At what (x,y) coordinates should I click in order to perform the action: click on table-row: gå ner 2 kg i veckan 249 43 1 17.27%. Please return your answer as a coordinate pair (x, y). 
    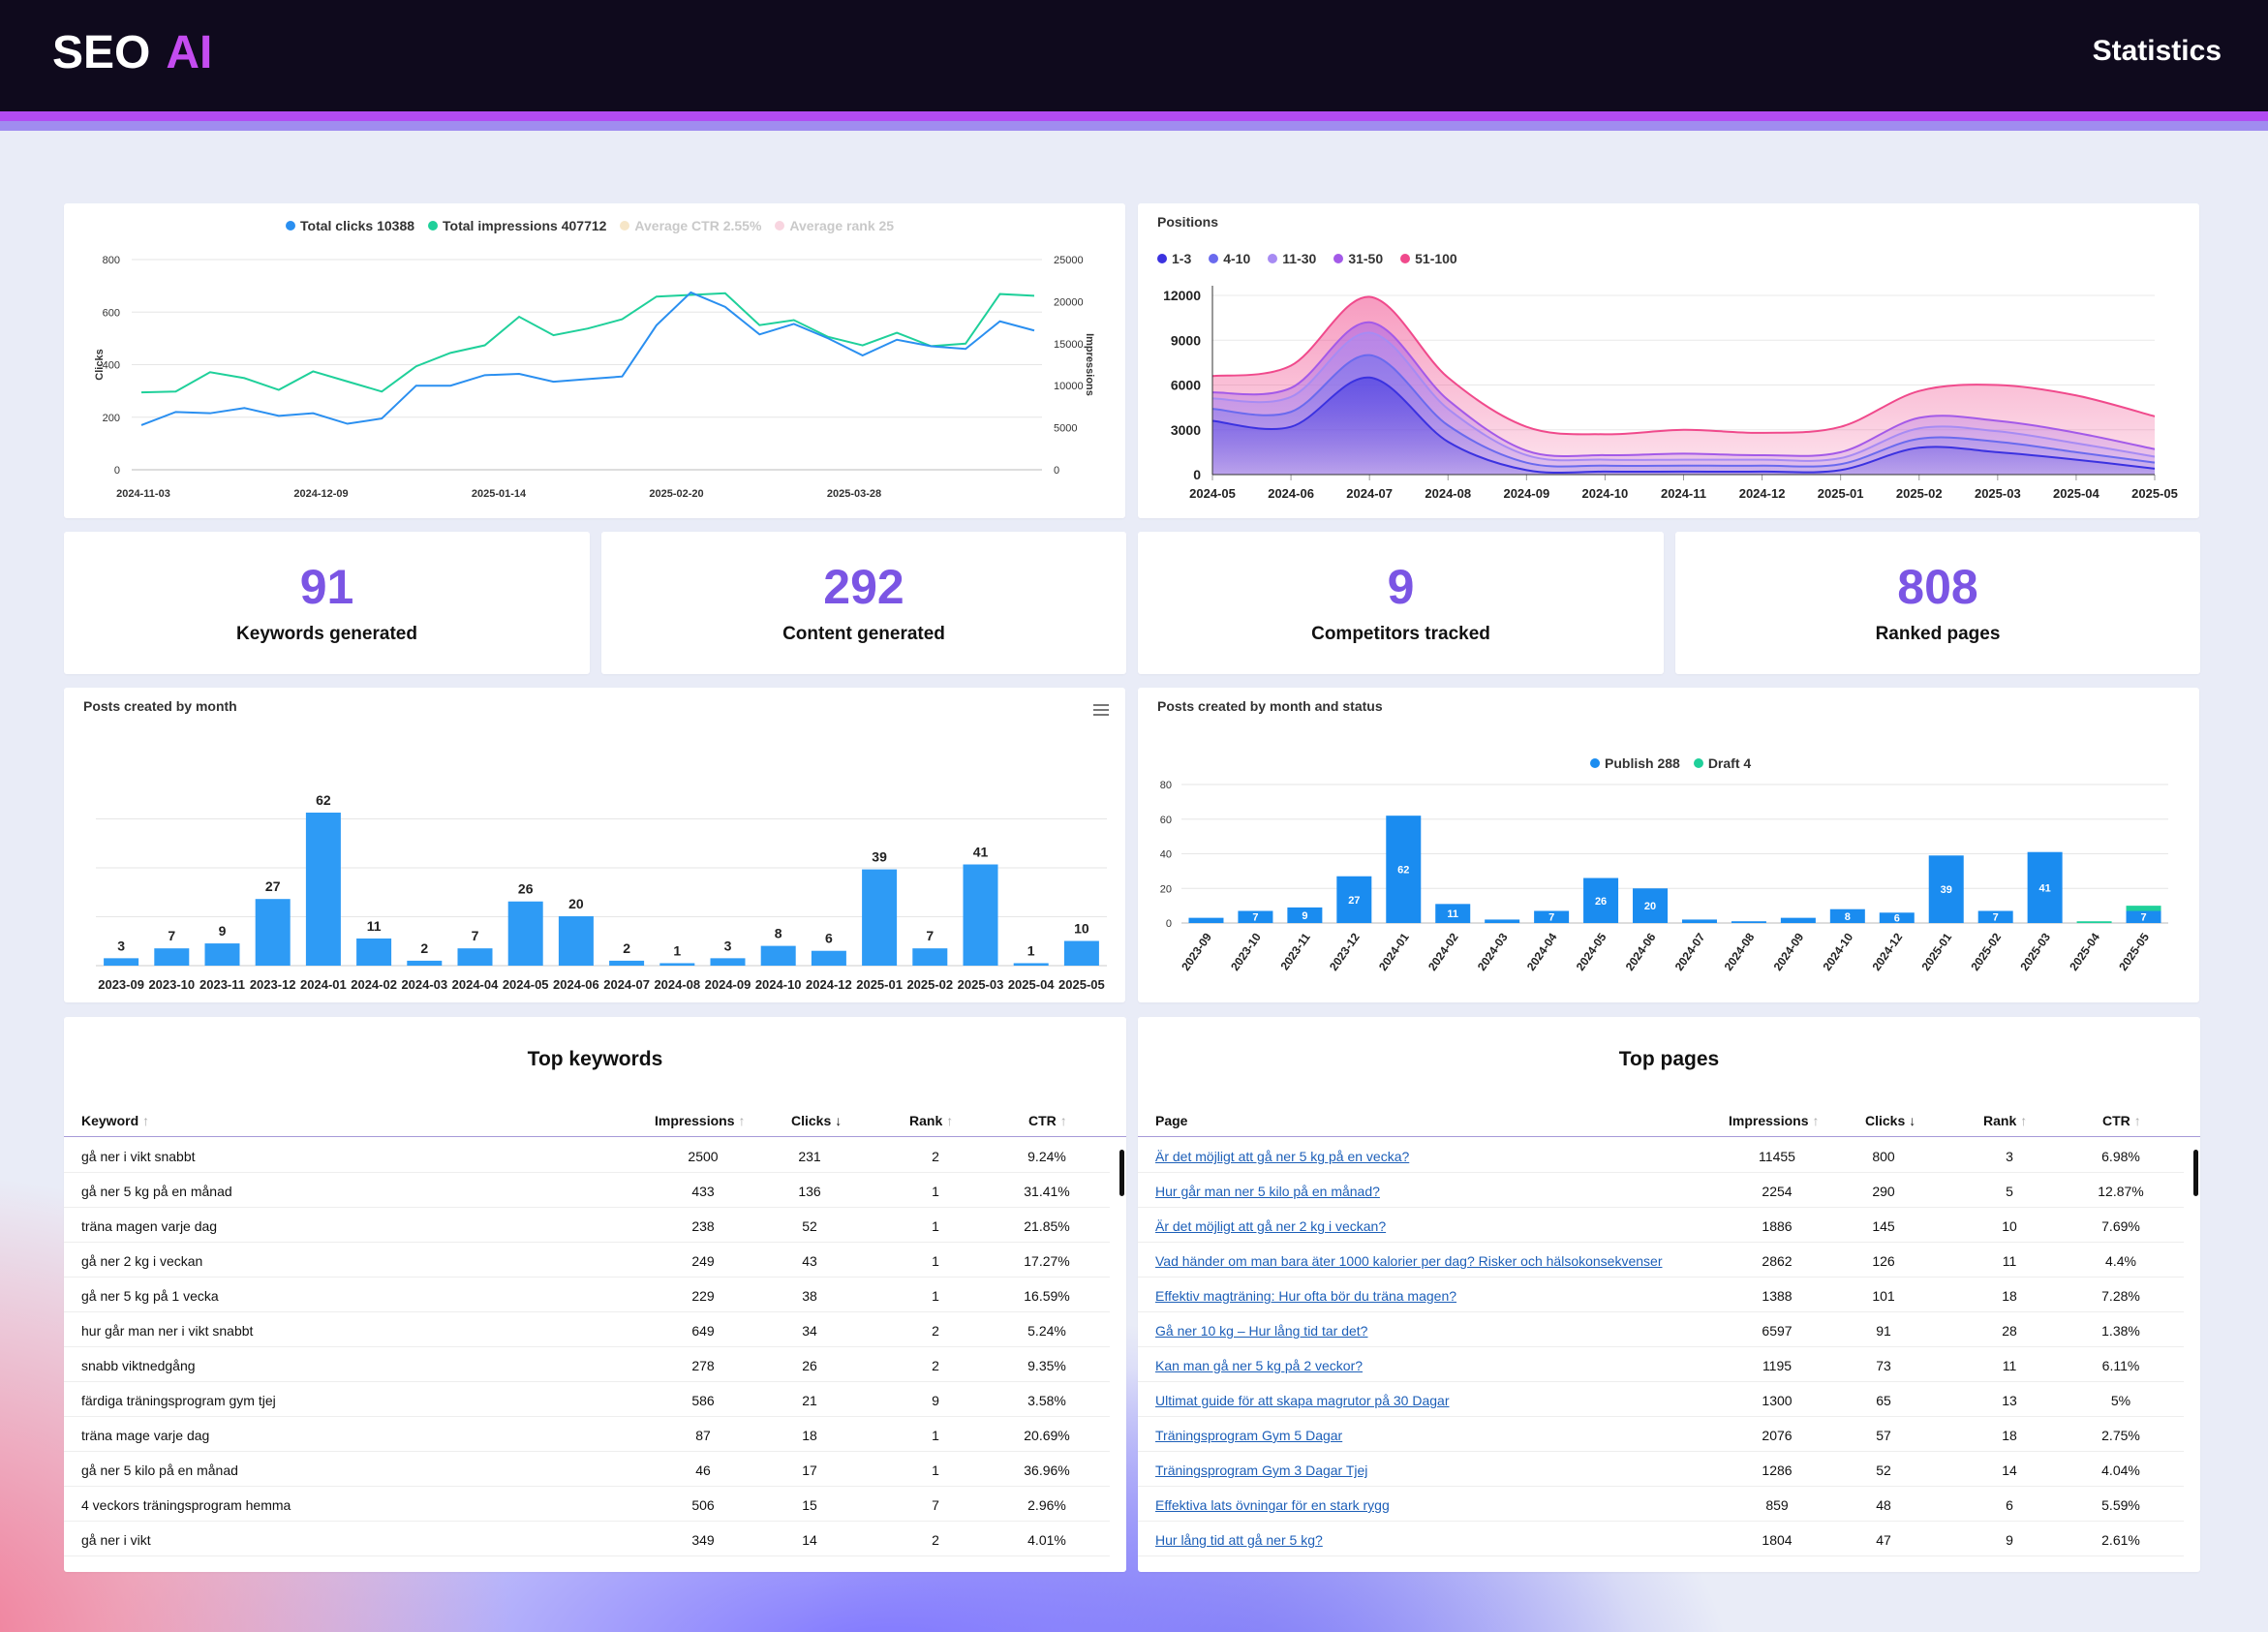
    Looking at the image, I should click on (587, 1260).